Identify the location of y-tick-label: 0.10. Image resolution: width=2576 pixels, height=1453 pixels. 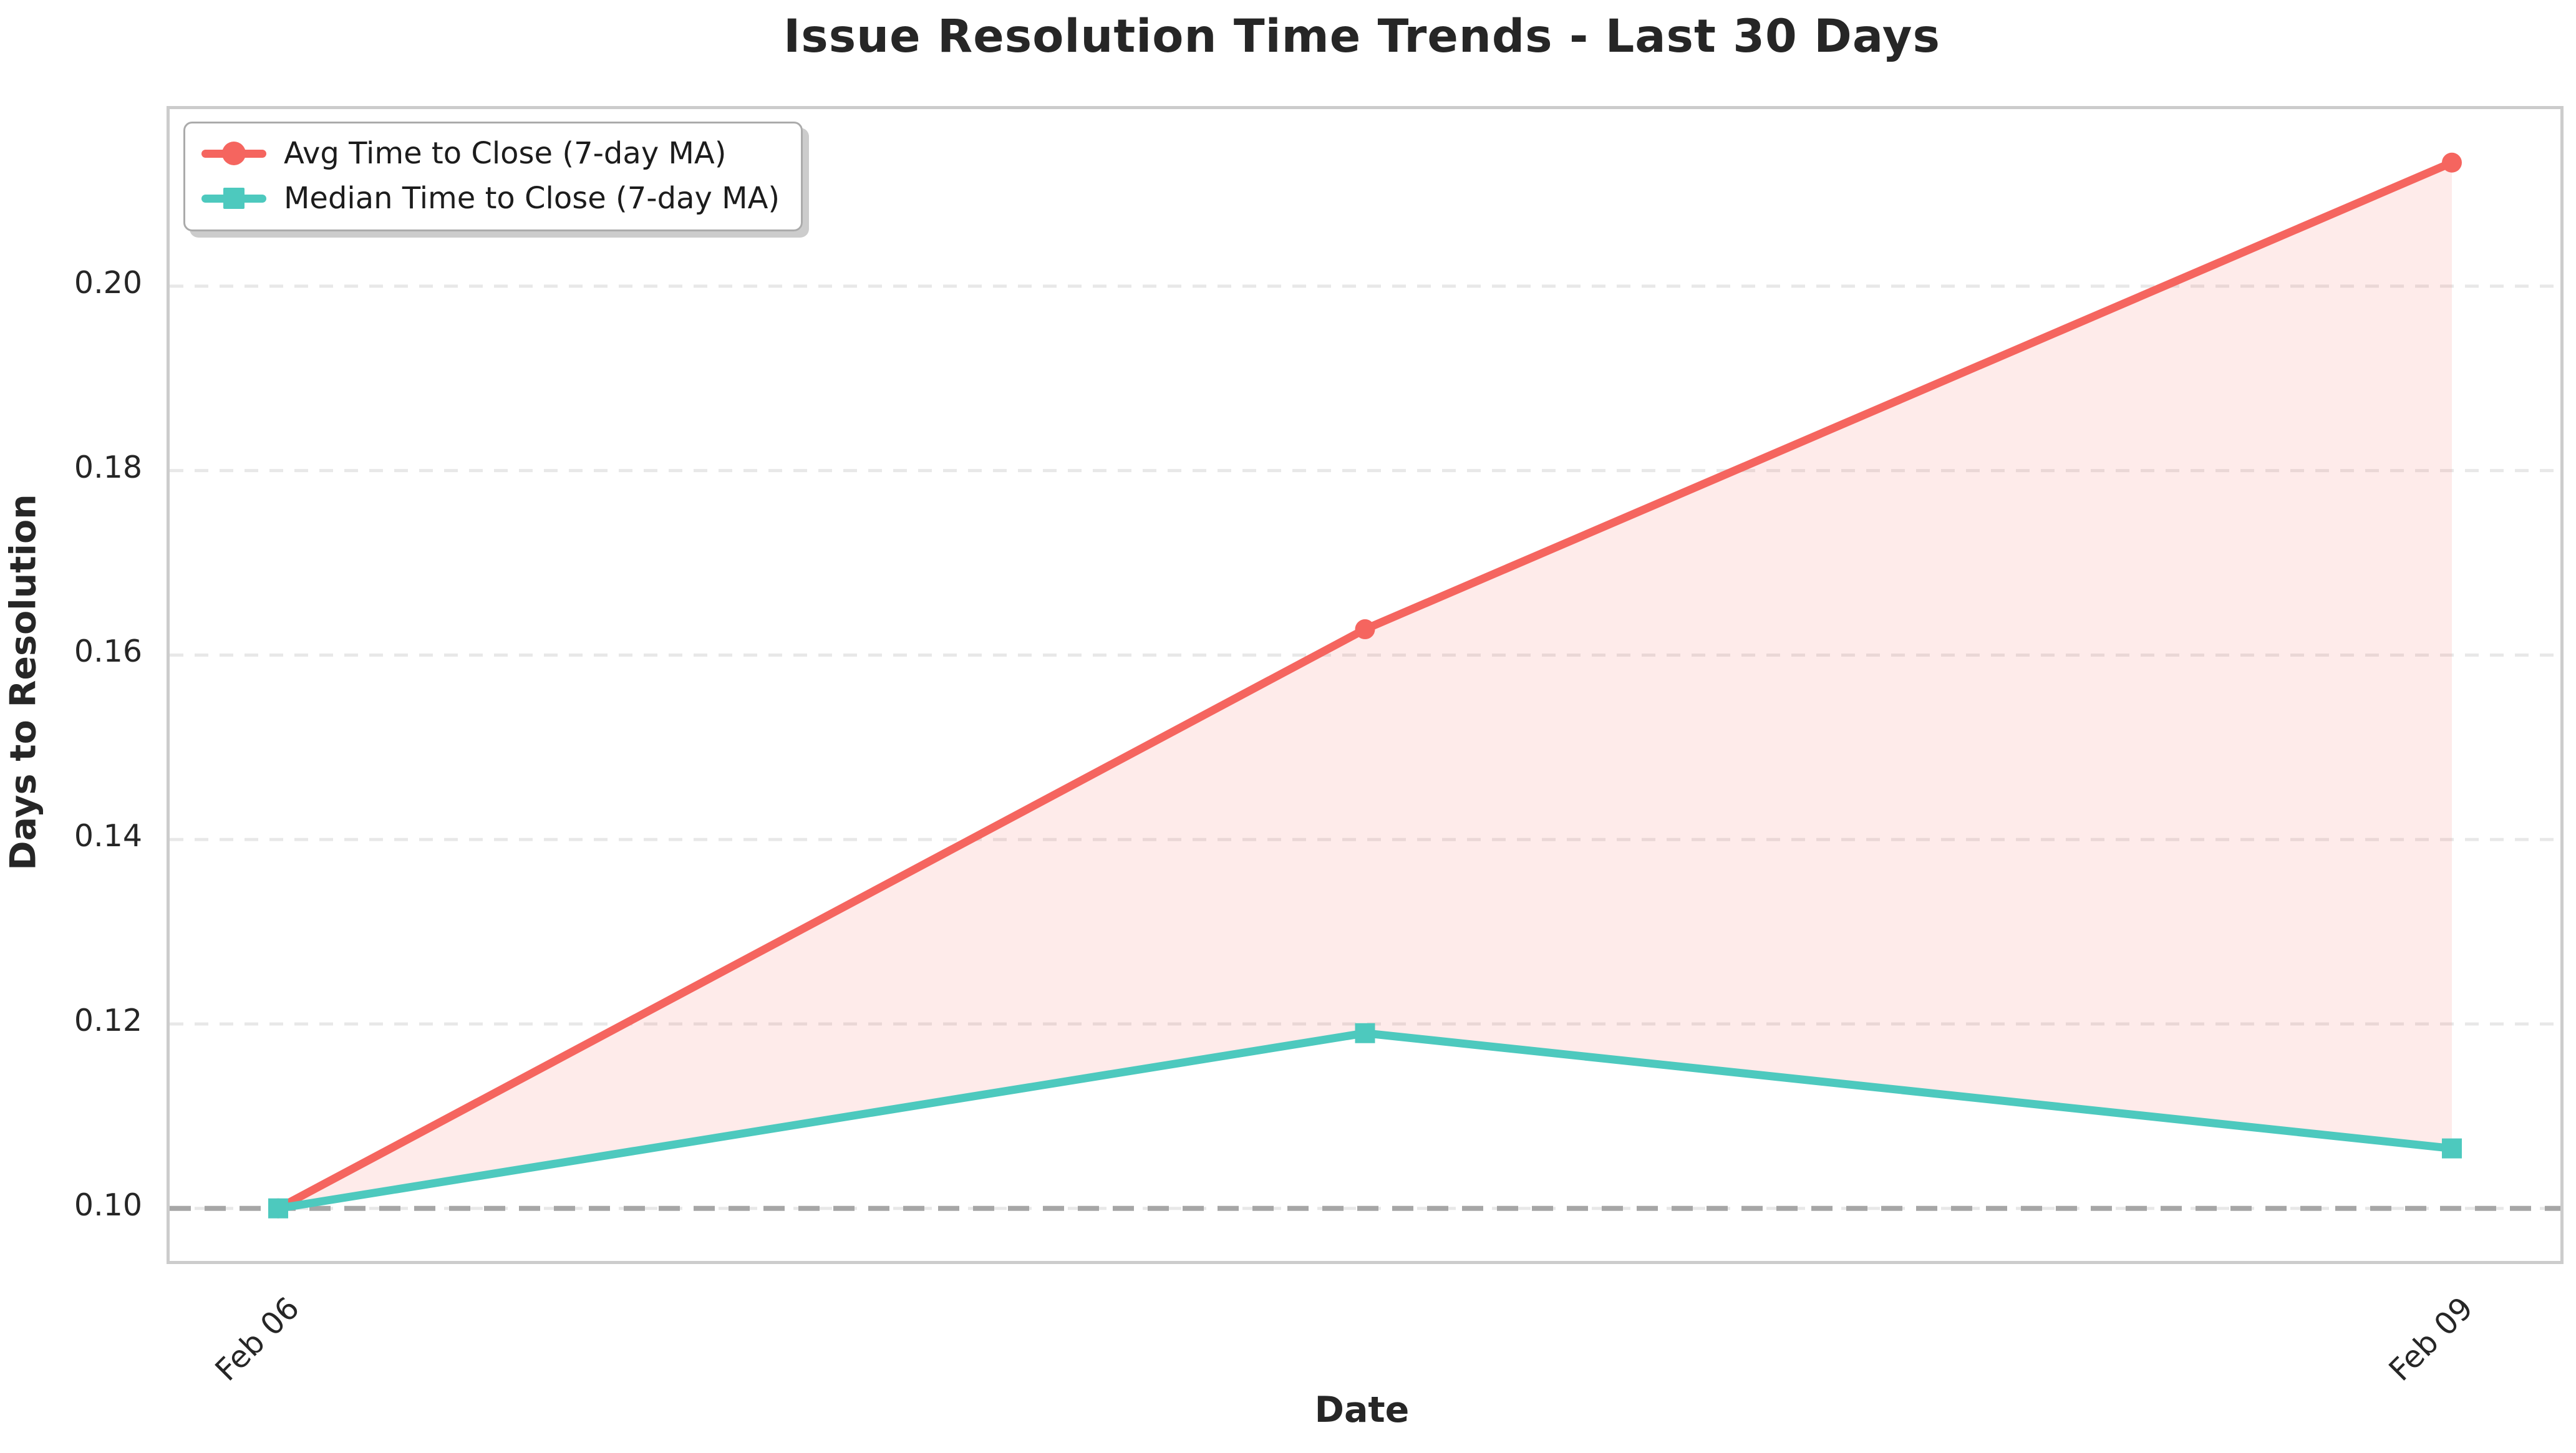
(108, 1205).